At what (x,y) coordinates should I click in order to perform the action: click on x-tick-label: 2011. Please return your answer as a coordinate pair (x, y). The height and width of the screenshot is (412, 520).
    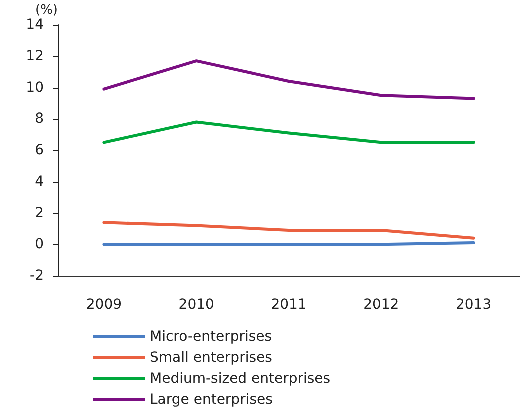
    Looking at the image, I should click on (289, 305).